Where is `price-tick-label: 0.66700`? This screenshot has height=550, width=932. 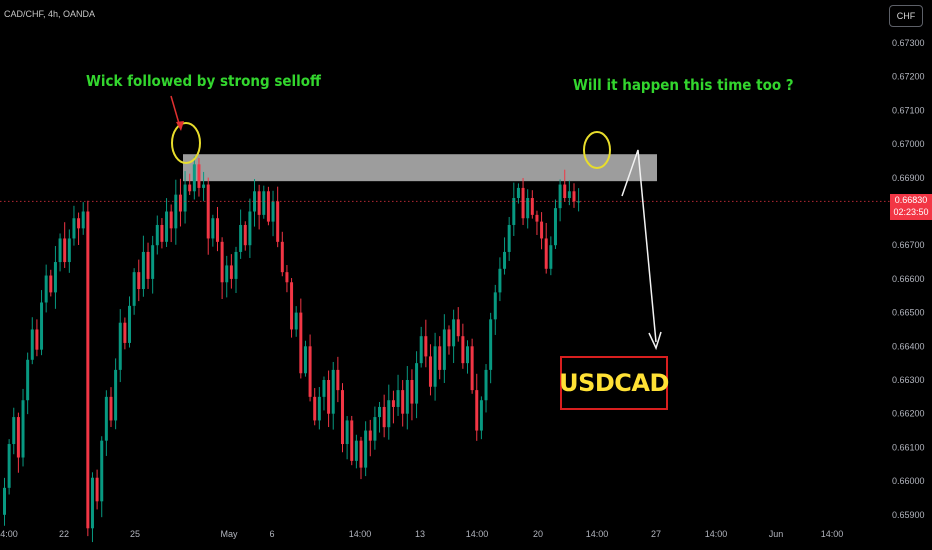 price-tick-label: 0.66700 is located at coordinates (908, 245).